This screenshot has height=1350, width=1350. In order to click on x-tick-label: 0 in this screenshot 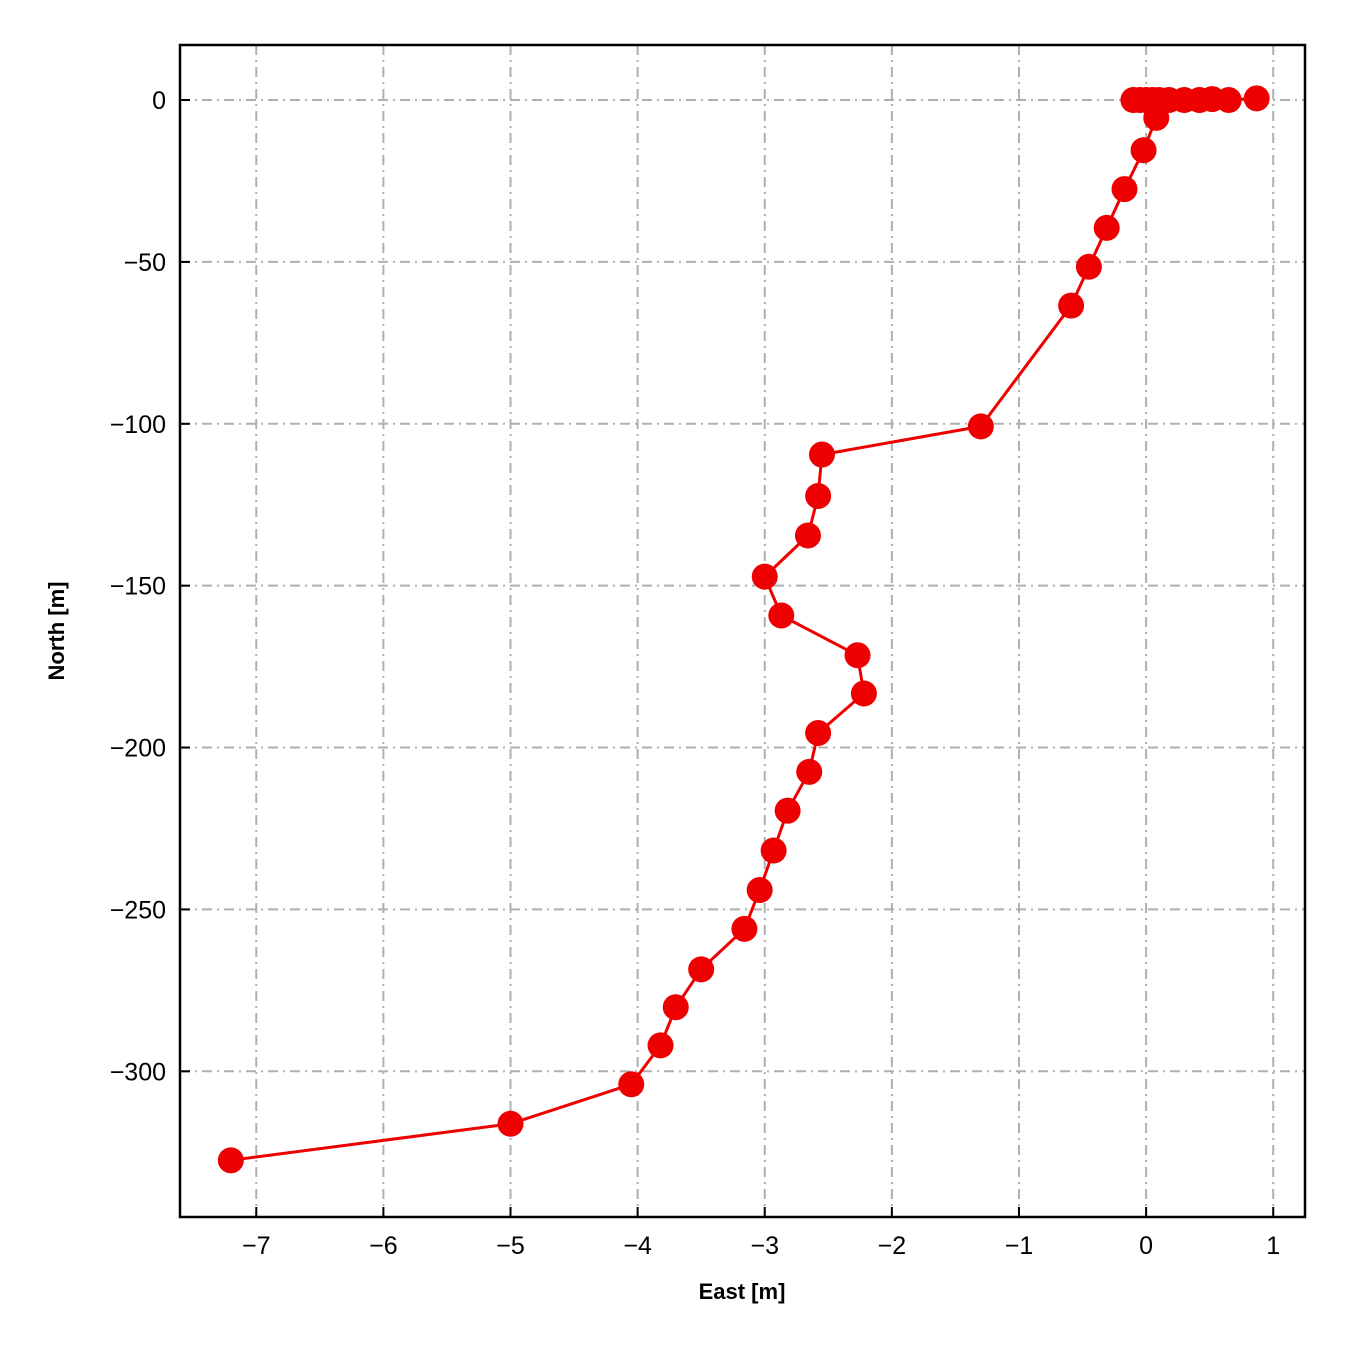, I will do `click(1146, 1246)`.